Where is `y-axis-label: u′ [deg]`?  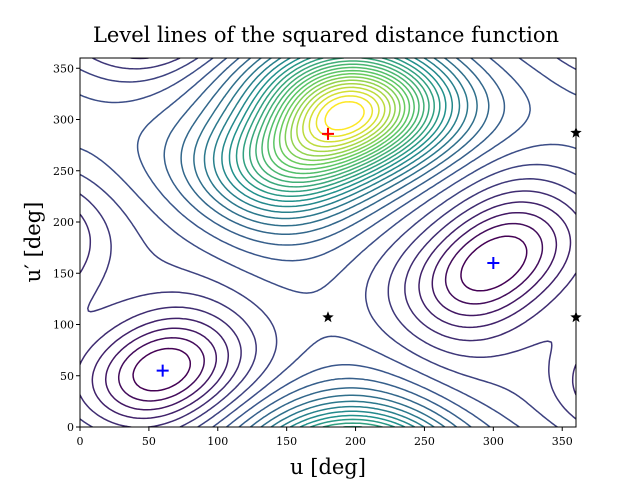
y-axis-label: u′ [deg] is located at coordinates (33, 242).